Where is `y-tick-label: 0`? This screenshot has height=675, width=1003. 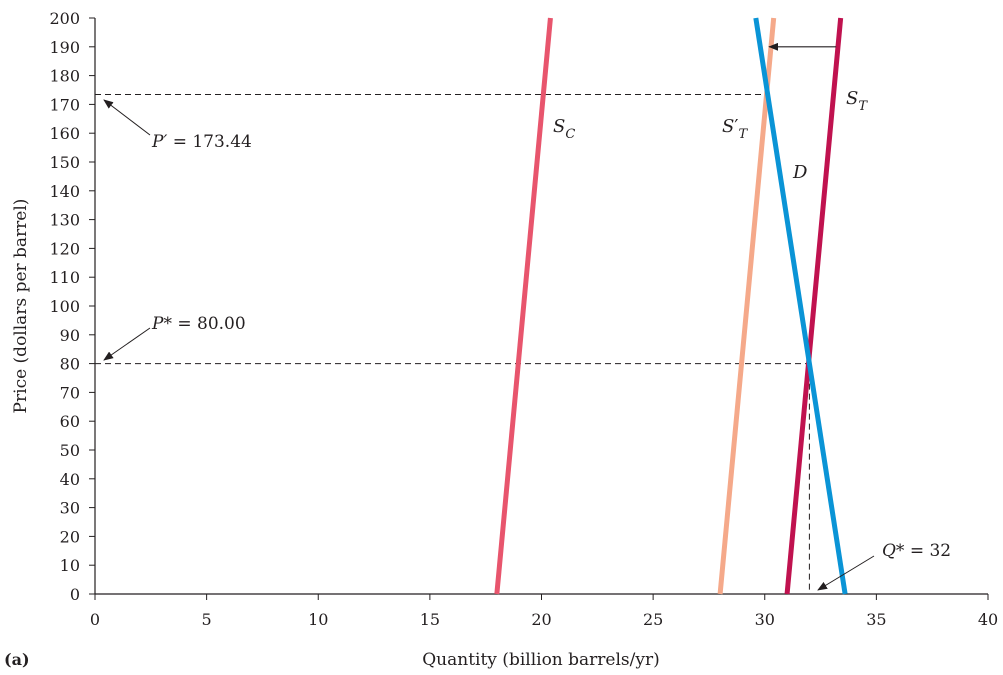 y-tick-label: 0 is located at coordinates (75, 594).